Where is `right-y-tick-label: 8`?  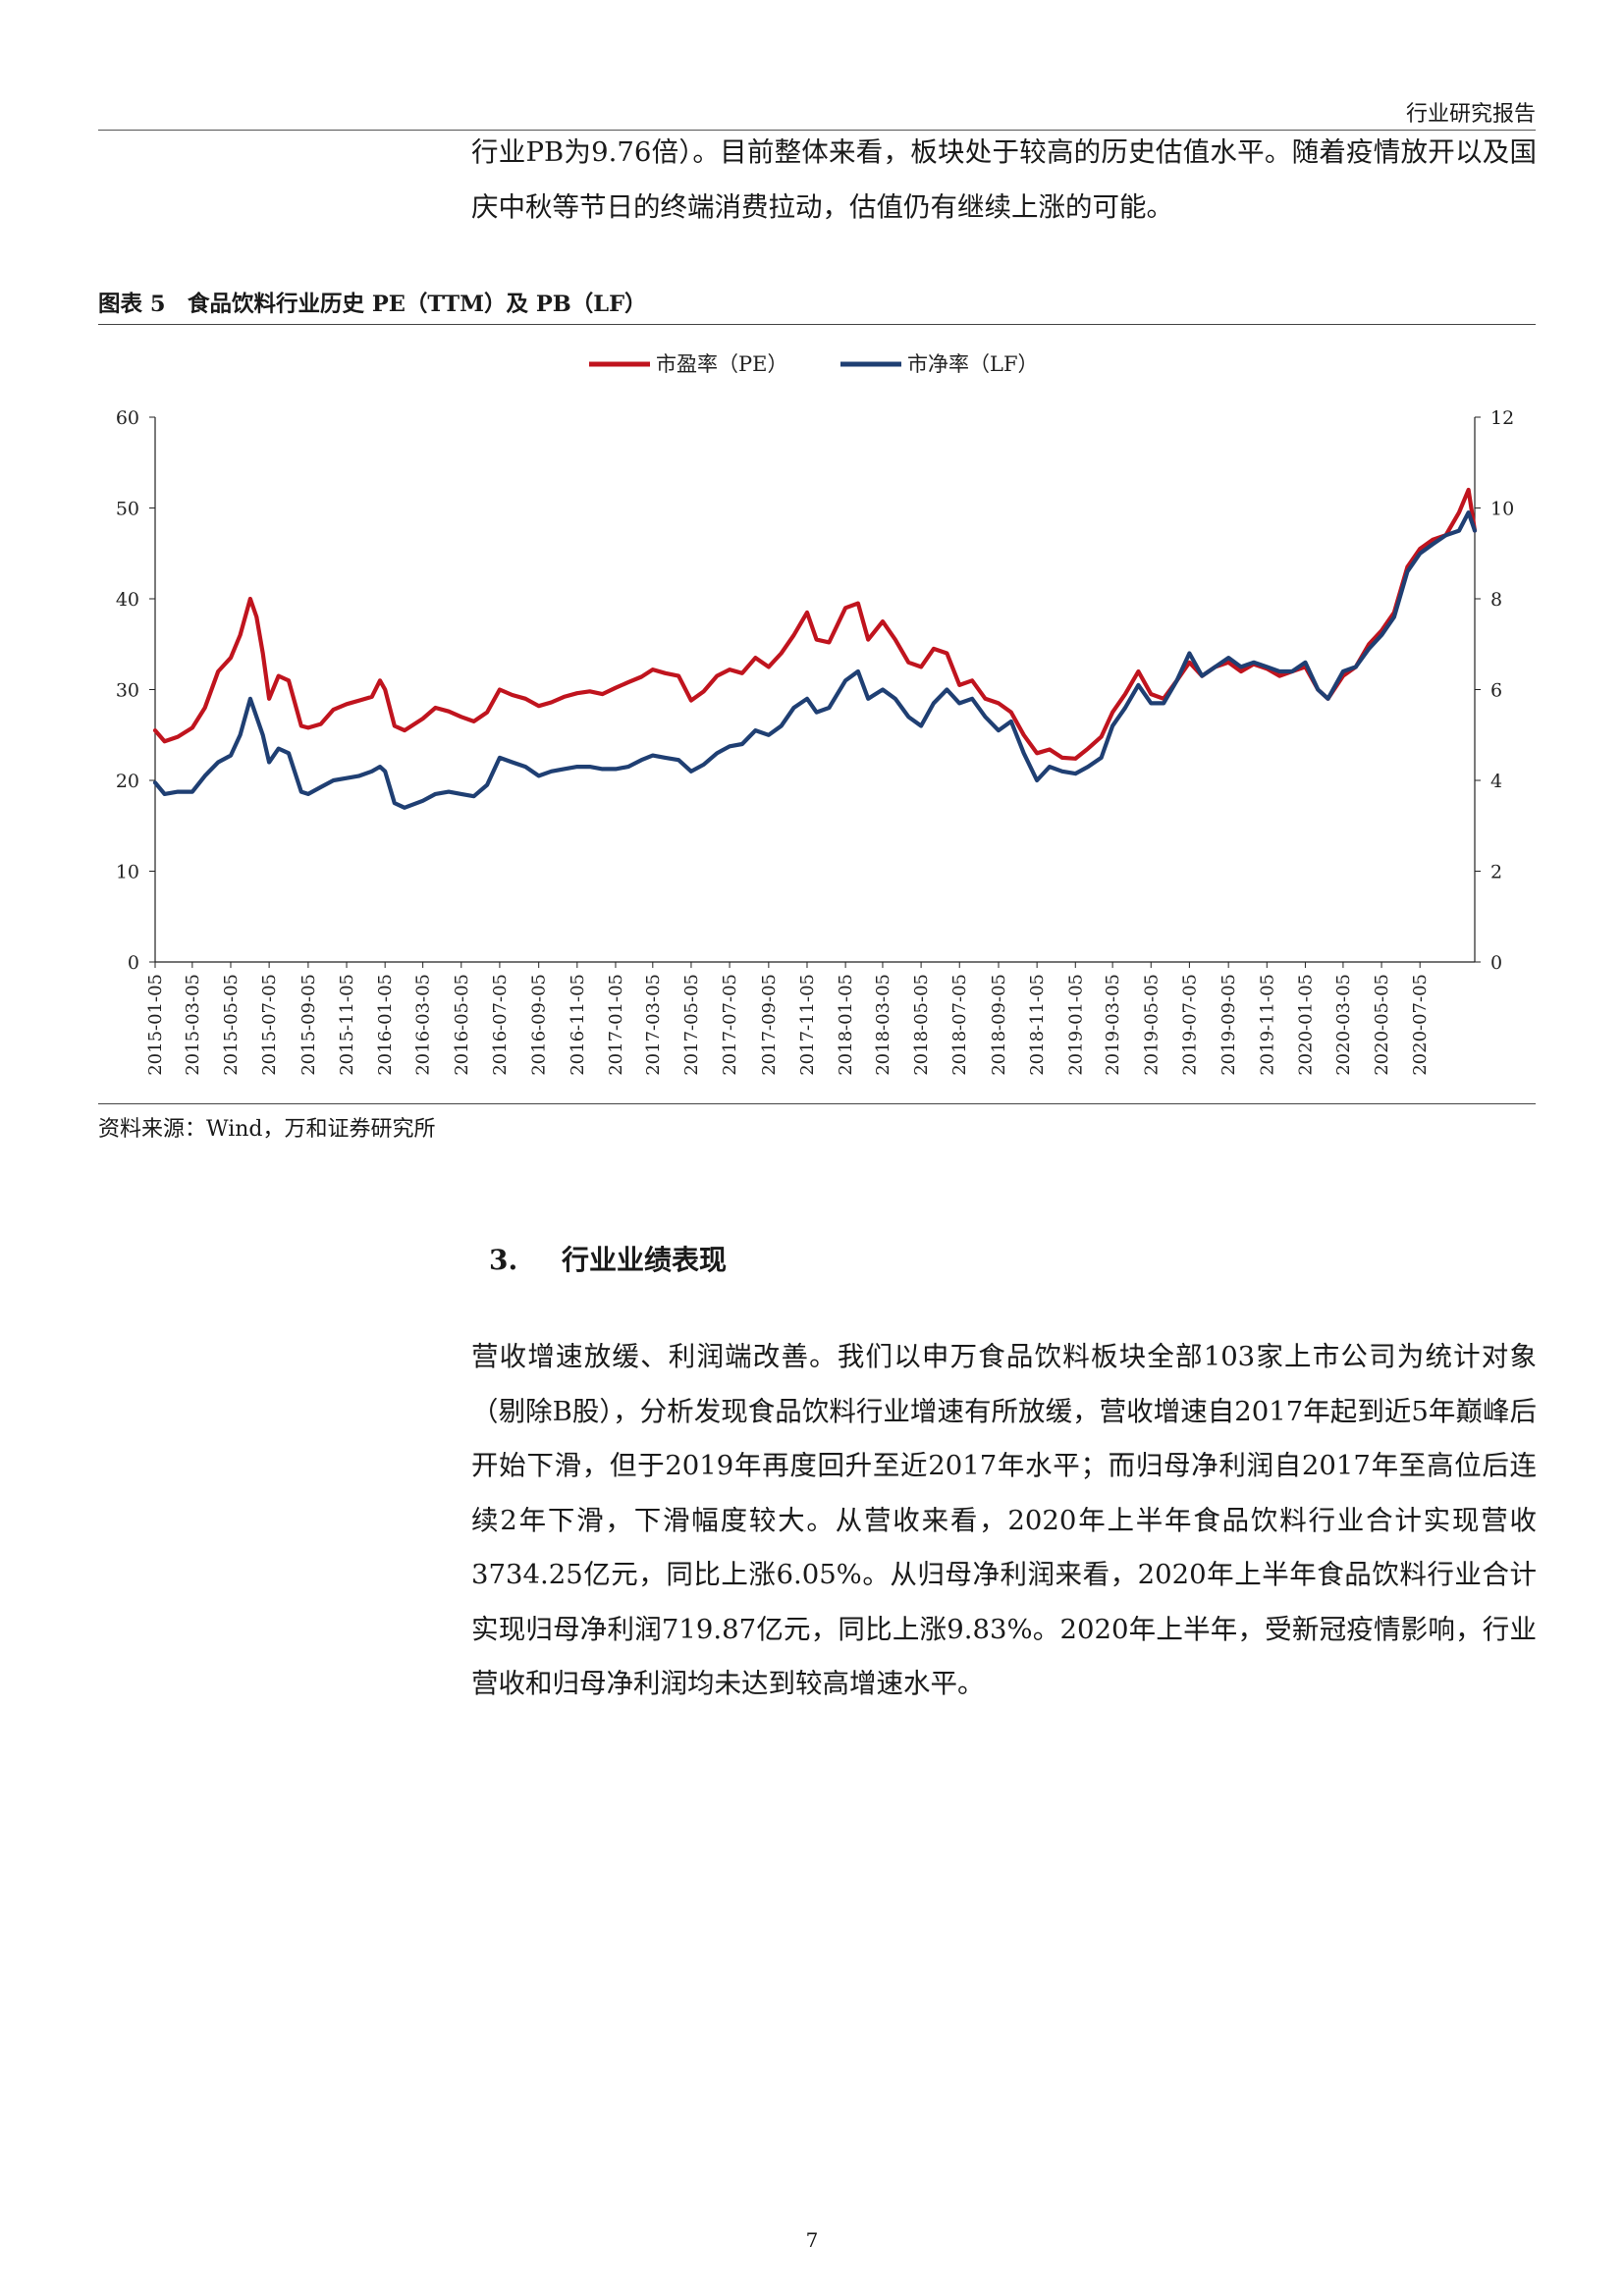 right-y-tick-label: 8 is located at coordinates (1496, 600).